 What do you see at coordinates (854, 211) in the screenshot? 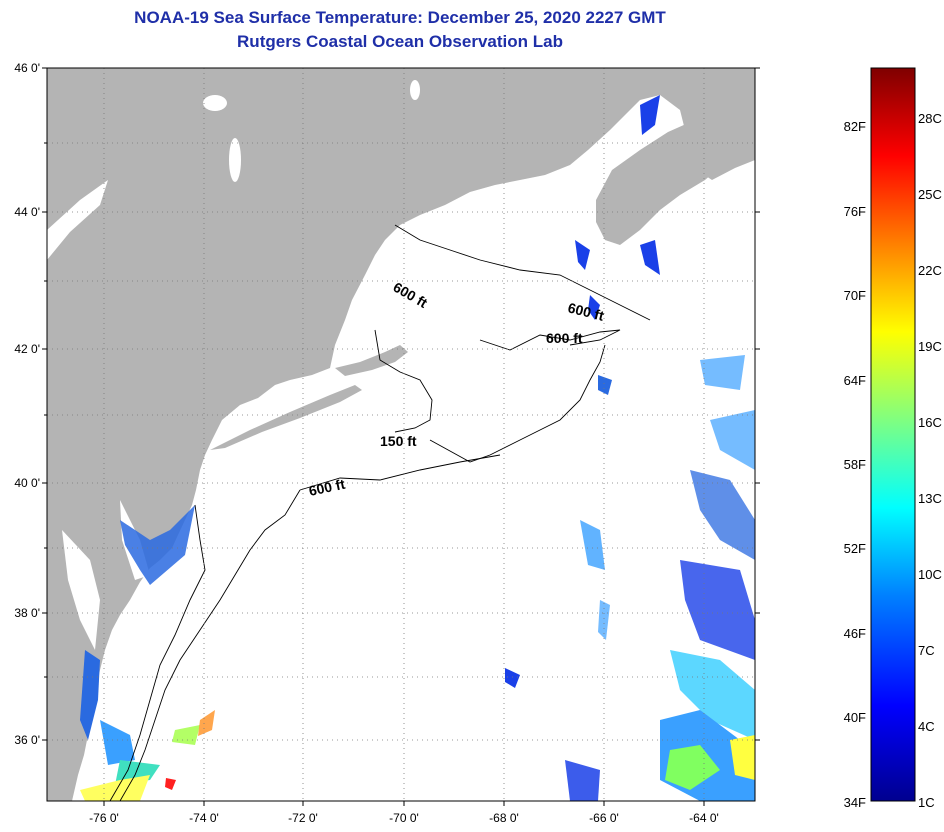
I see `colorbar-f-label: 76F` at bounding box center [854, 211].